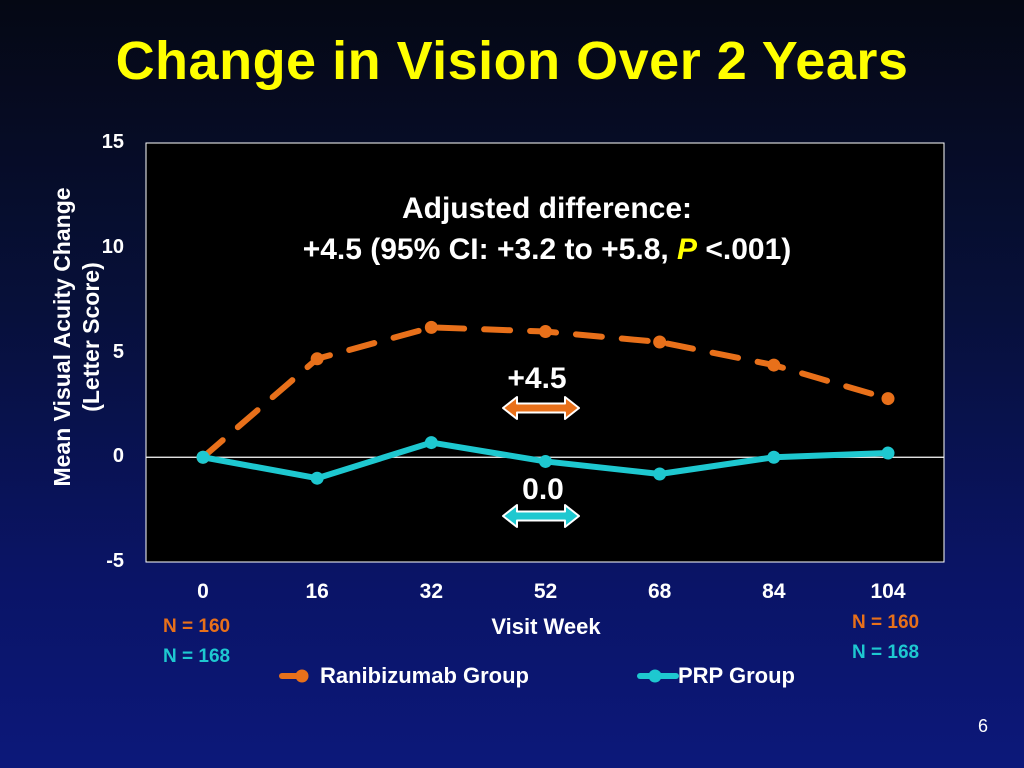 Image resolution: width=1024 pixels, height=768 pixels. I want to click on y-tick-label: 10, so click(112, 246).